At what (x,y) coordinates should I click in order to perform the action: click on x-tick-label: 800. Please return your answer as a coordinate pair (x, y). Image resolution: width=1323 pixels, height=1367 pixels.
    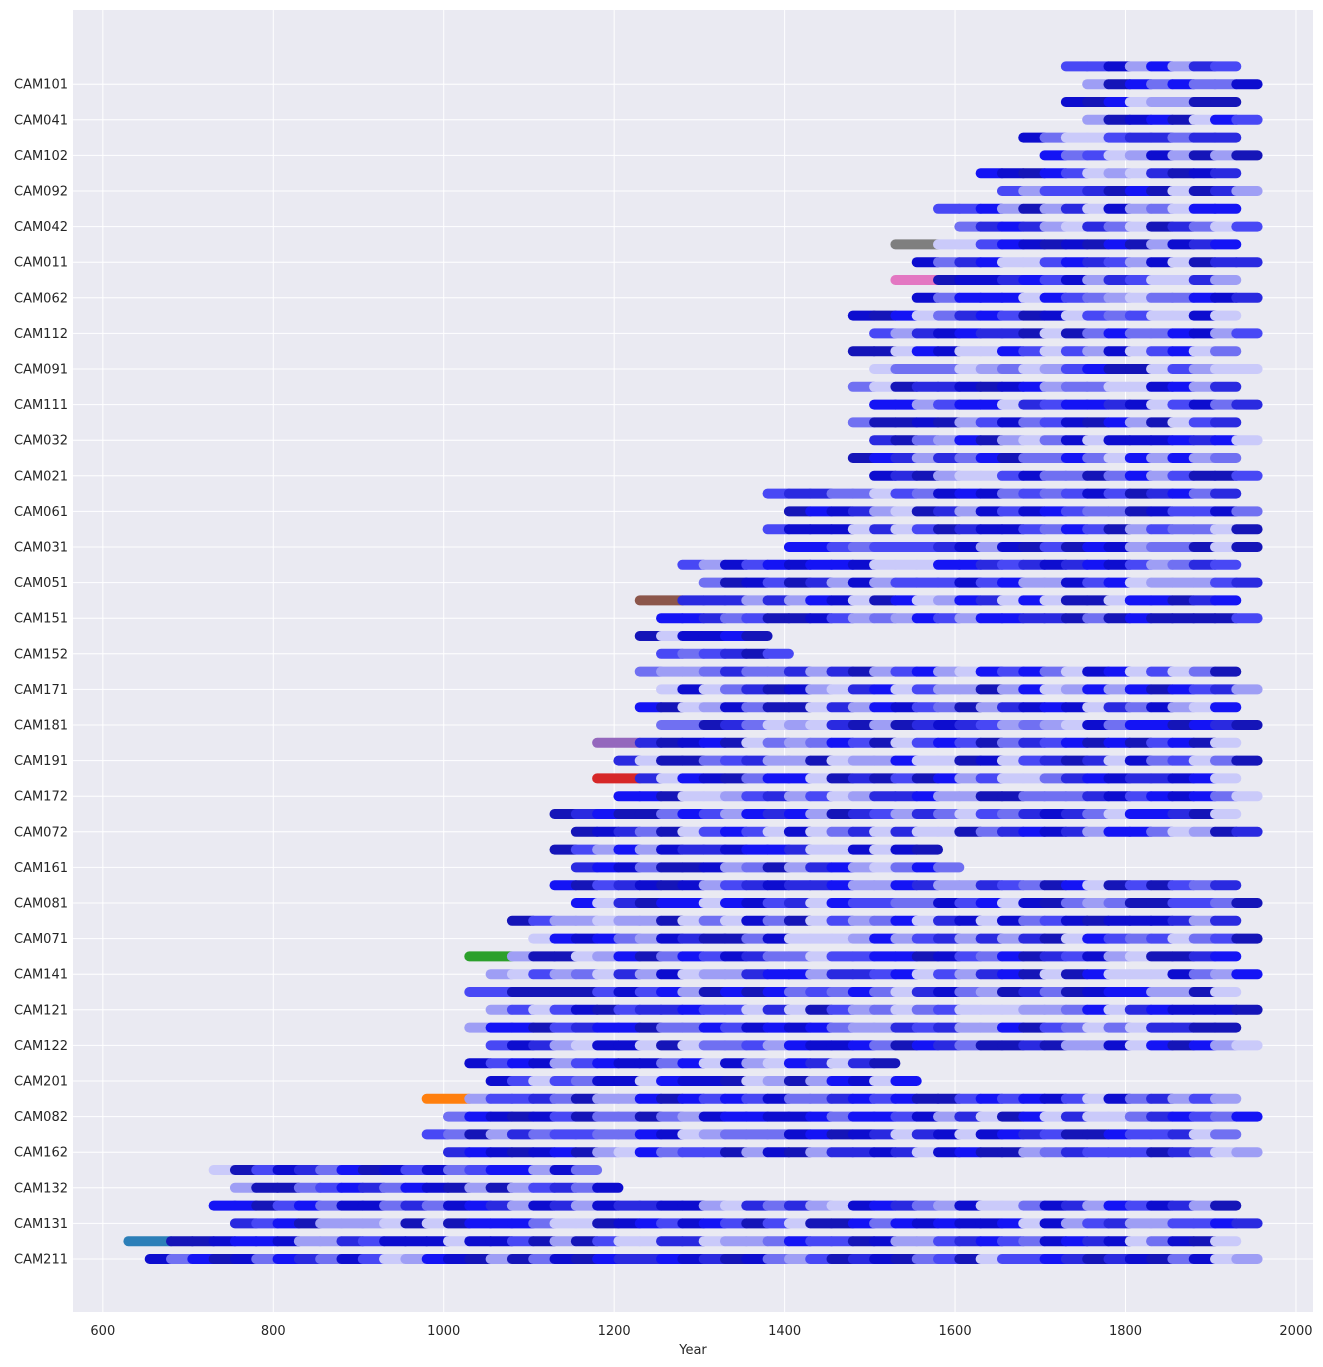
    Looking at the image, I should click on (273, 1331).